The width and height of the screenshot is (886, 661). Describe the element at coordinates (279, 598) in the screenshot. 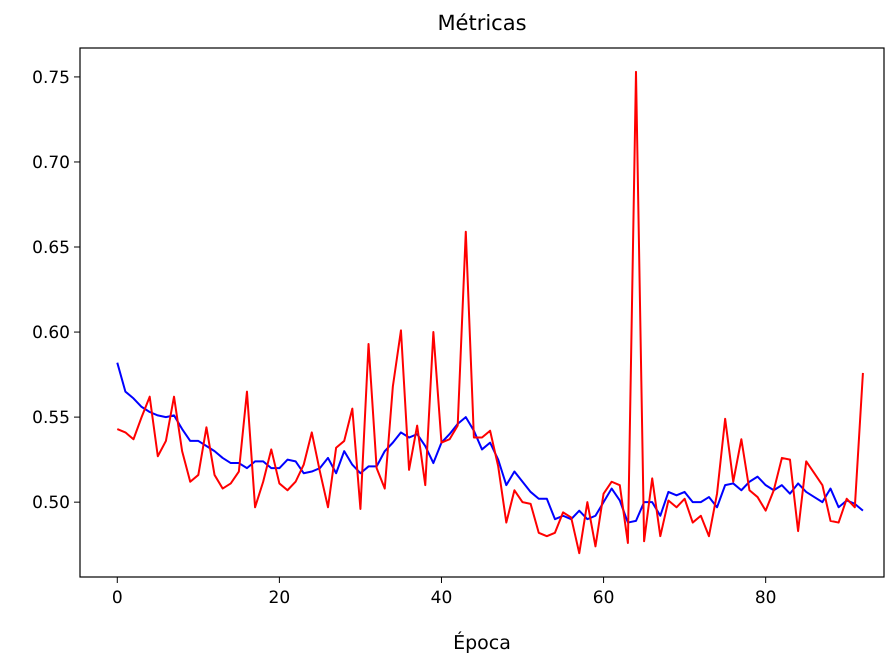

I see `x-tick-label: 20` at that location.